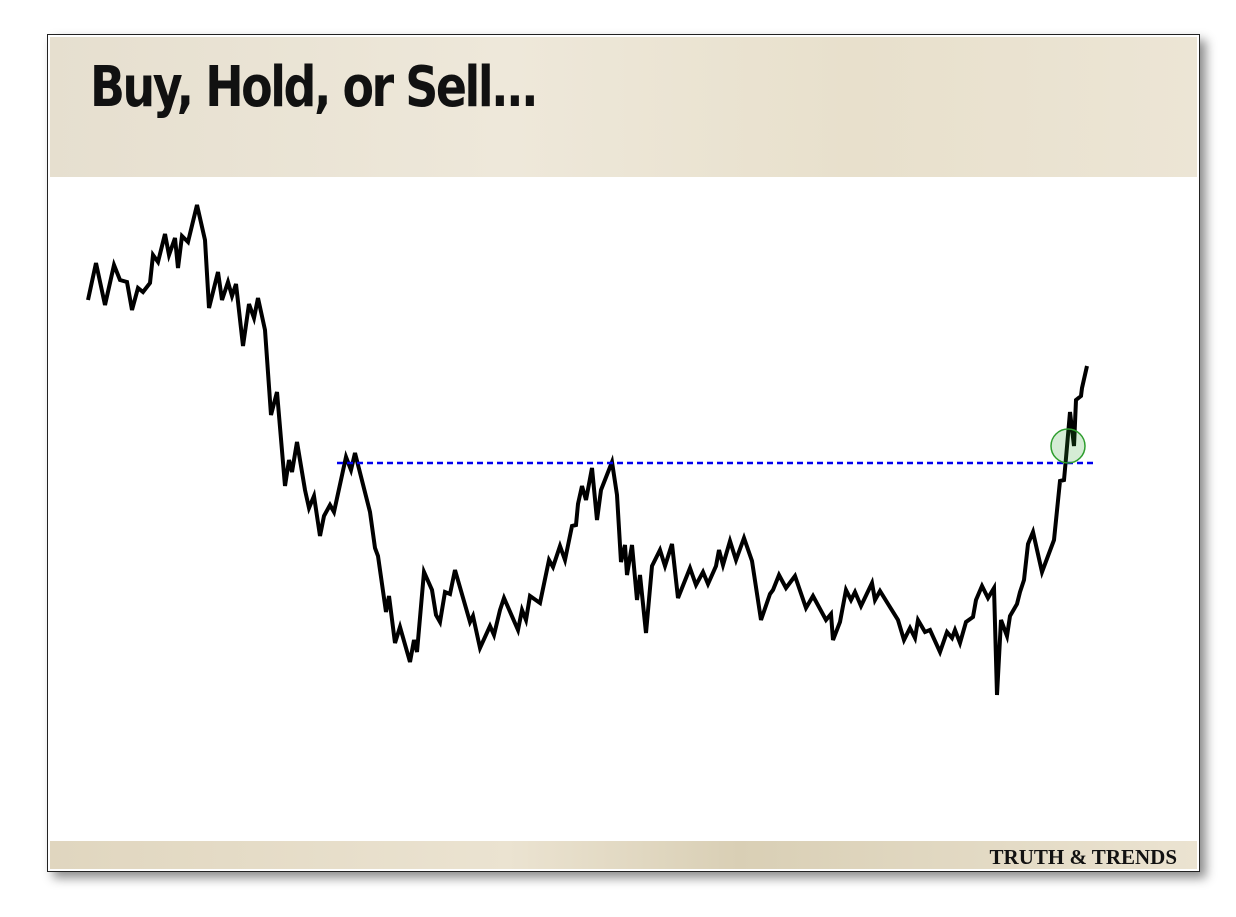  I want to click on footer-band: TRUTH & TRENDS, so click(623, 855).